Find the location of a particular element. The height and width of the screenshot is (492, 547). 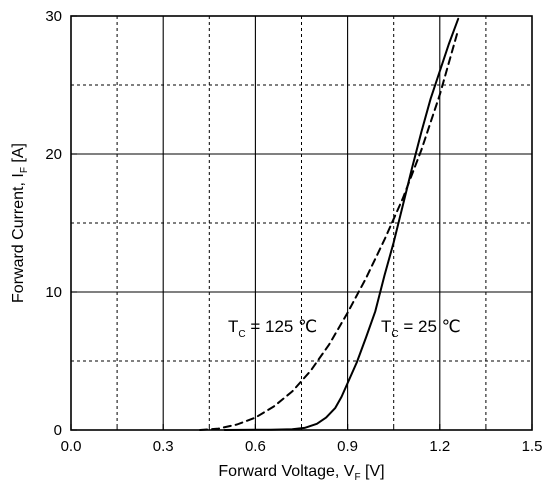

annotation-tc-125-main: T is located at coordinates (233, 326).